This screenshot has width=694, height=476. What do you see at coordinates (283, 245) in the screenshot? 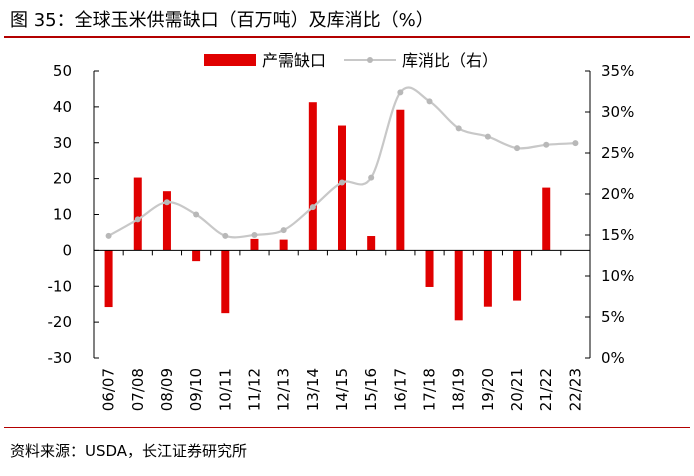
I see `bar-12/13` at bounding box center [283, 245].